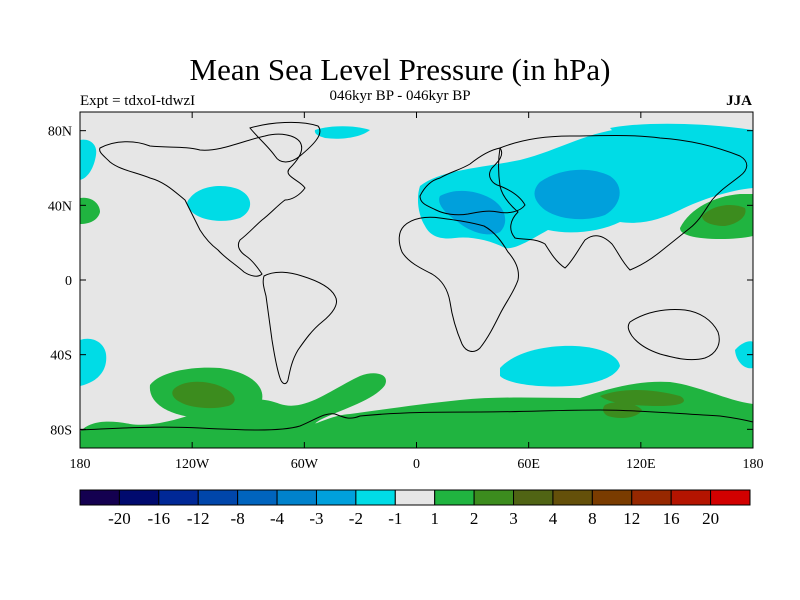 The height and width of the screenshot is (600, 800). Describe the element at coordinates (138, 101) in the screenshot. I see `experiment-label: Expt = tdxoI-tdwzI` at that location.